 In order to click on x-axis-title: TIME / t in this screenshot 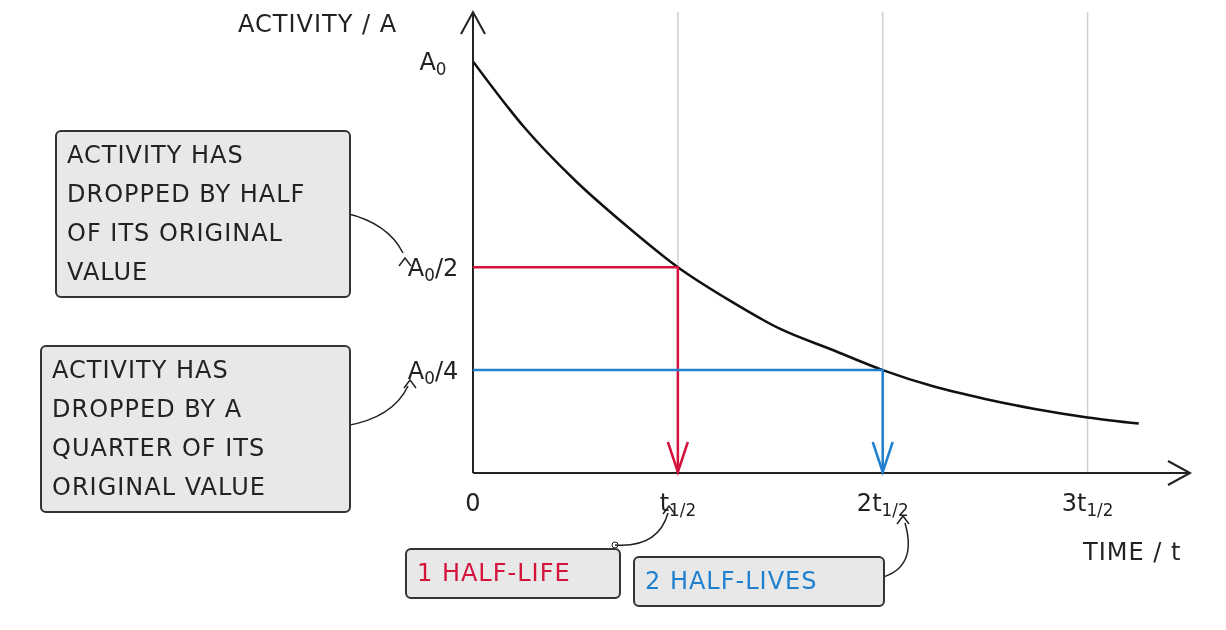, I will do `click(1132, 552)`.